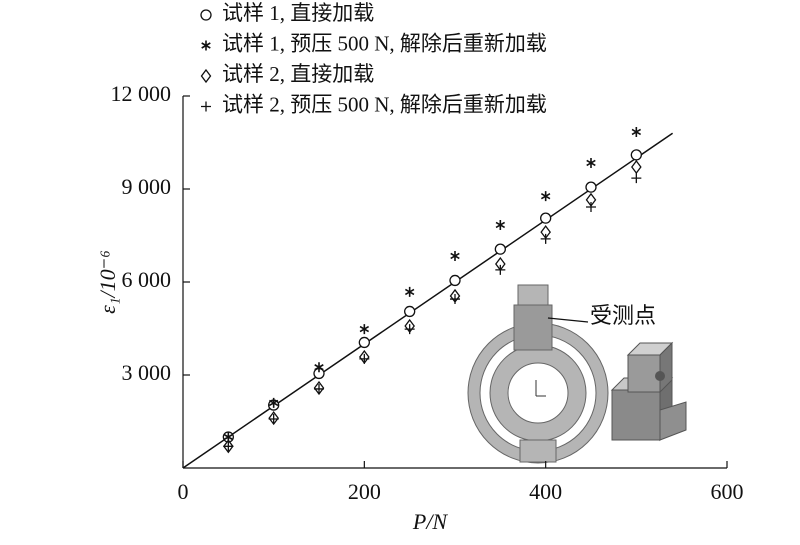 The width and height of the screenshot is (800, 545). Describe the element at coordinates (545, 491) in the screenshot. I see `x-tick-label: 400` at that location.